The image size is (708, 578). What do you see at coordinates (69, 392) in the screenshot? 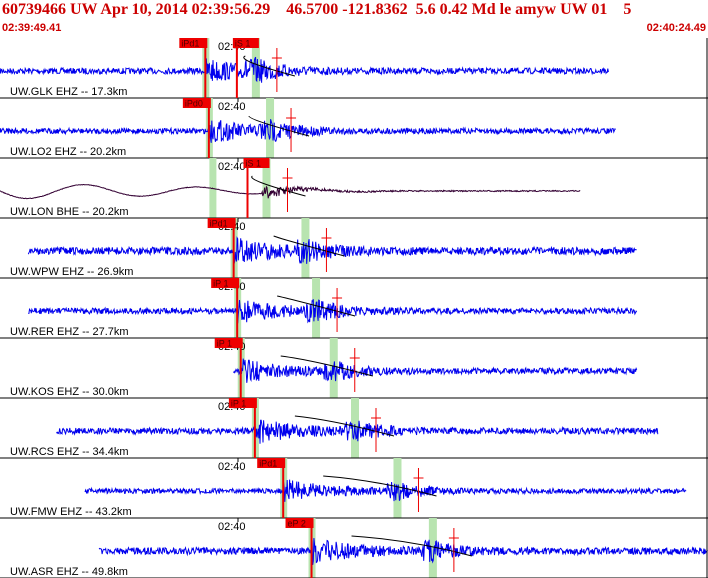
I see `station-label: UW.KOS EHZ -- 30.0km` at bounding box center [69, 392].